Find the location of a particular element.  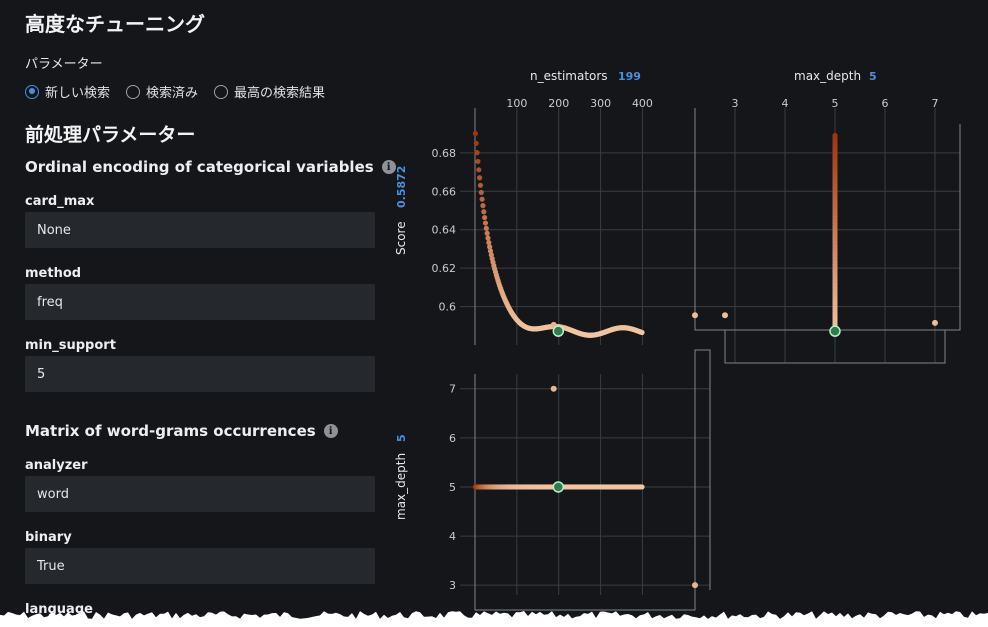

radio-searched: 検索済み is located at coordinates (162, 91).